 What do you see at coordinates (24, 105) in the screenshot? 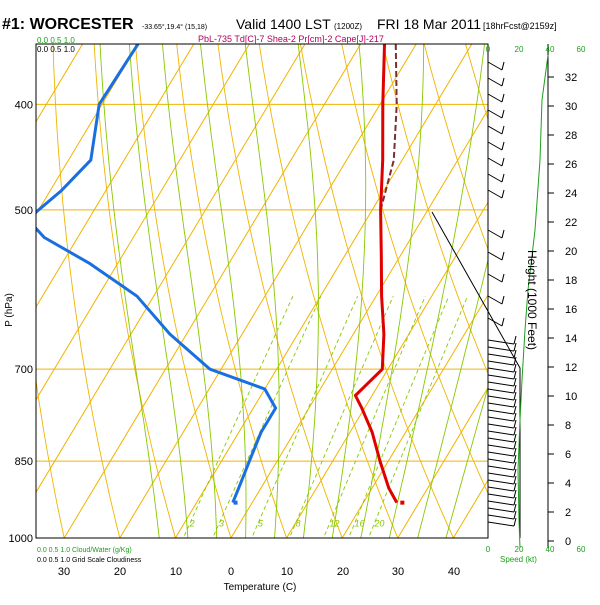
I see `pressure-tick-label: 400` at bounding box center [24, 105].